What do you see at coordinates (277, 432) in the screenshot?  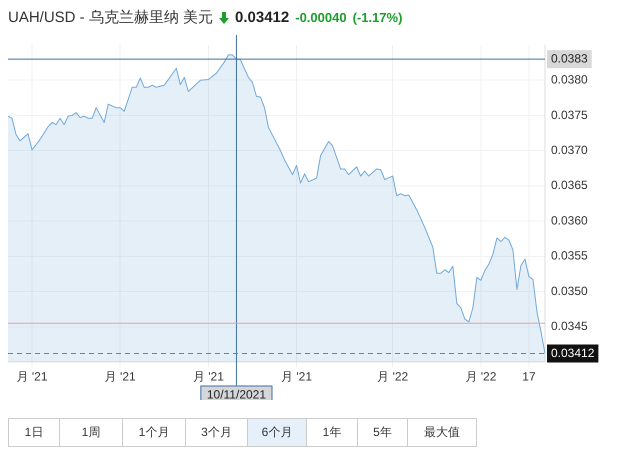 I see `text: 6个月` at bounding box center [277, 432].